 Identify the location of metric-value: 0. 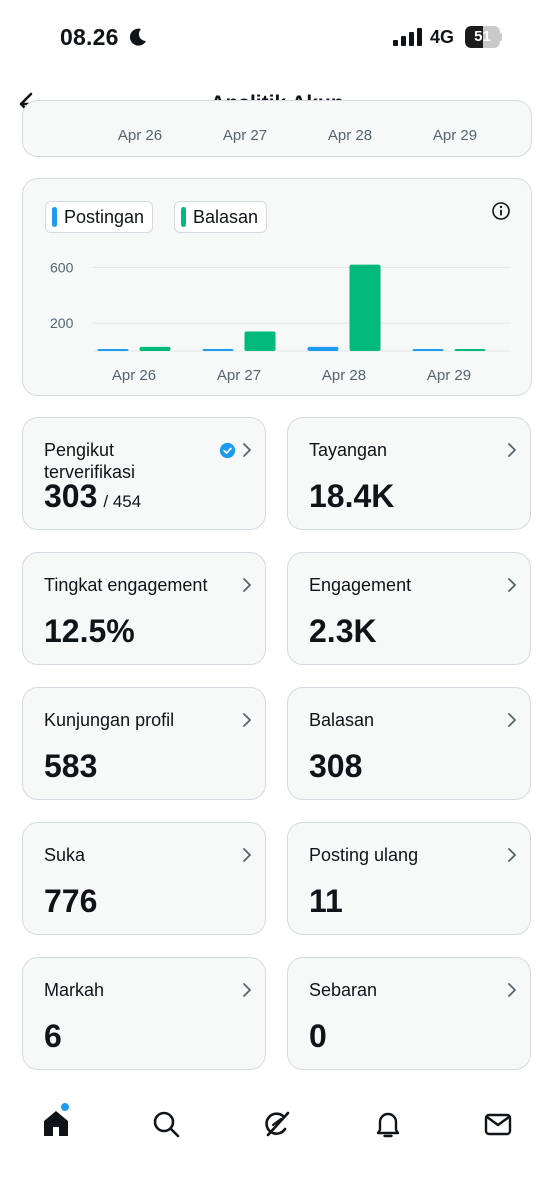
(318, 1036).